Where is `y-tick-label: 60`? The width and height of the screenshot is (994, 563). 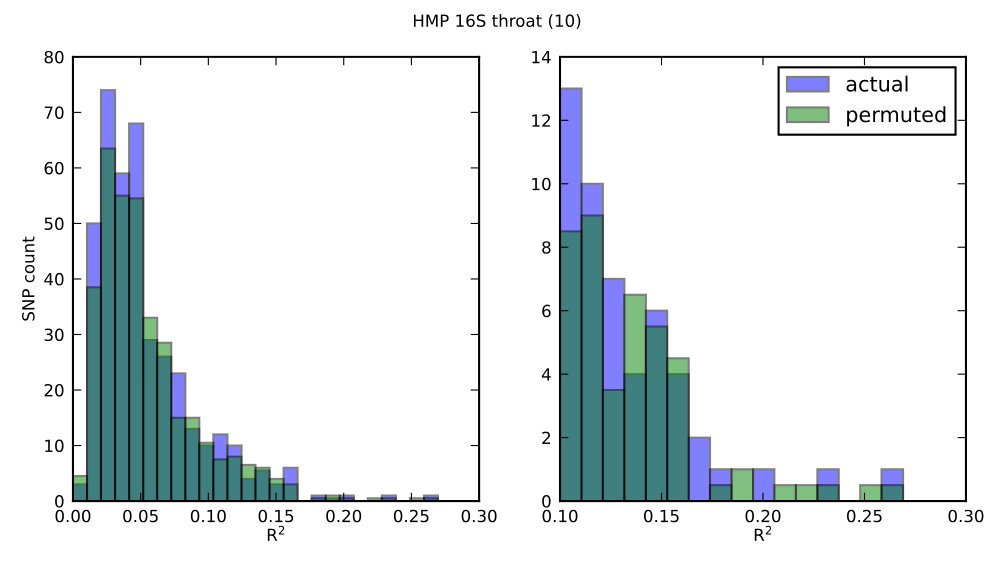 y-tick-label: 60 is located at coordinates (54, 168).